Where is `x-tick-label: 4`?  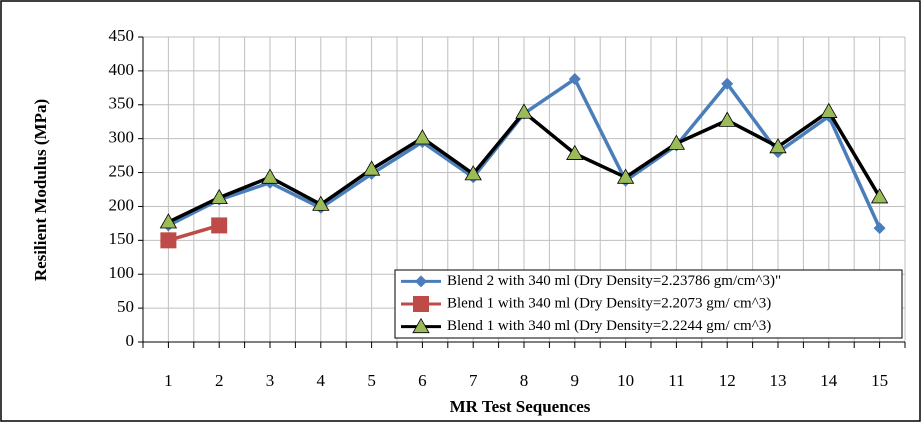 x-tick-label: 4 is located at coordinates (321, 380).